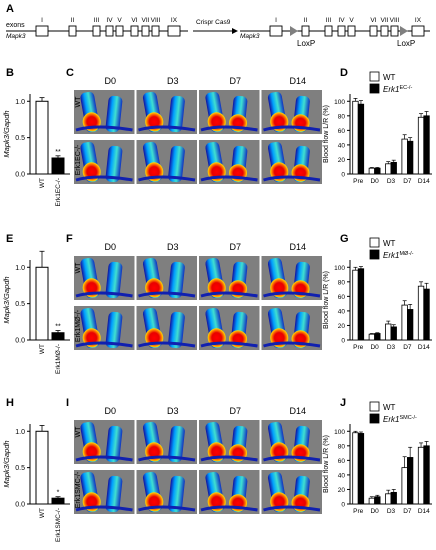  Describe the element at coordinates (78, 489) in the screenshot. I see `image-row-label: Erk1SMC-/-` at that location.